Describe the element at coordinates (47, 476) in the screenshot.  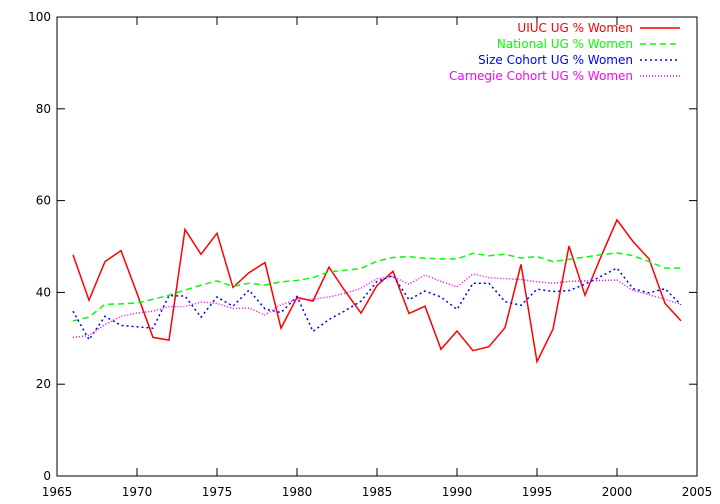
I see `y-tick-label: 0` at that location.